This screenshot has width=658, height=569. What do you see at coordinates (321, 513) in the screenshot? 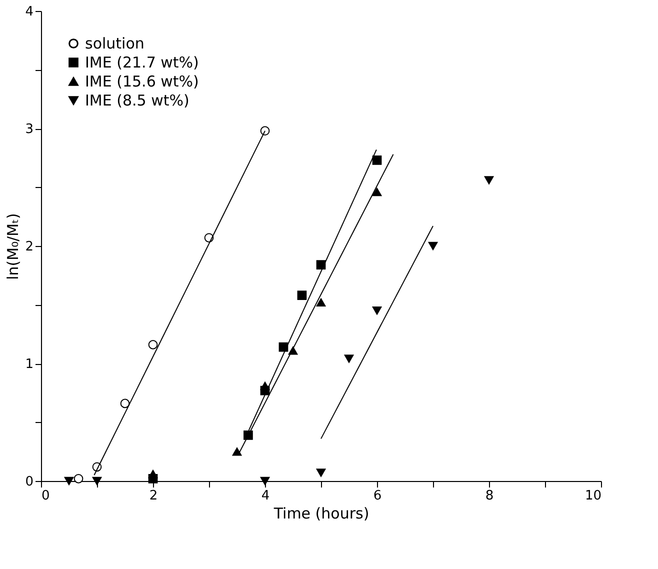
I see `x-axis-title: Time (hours)` at bounding box center [321, 513].